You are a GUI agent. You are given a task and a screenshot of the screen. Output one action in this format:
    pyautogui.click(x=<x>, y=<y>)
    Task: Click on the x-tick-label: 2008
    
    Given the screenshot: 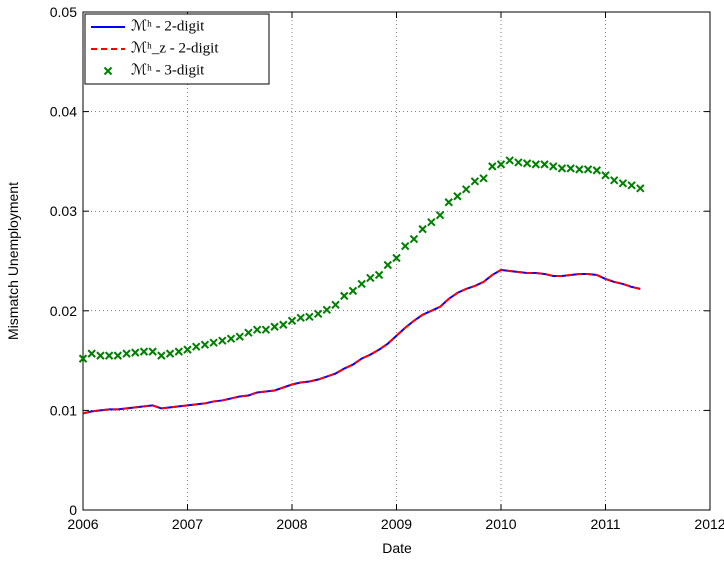 What is the action you would take?
    pyautogui.click(x=291, y=524)
    